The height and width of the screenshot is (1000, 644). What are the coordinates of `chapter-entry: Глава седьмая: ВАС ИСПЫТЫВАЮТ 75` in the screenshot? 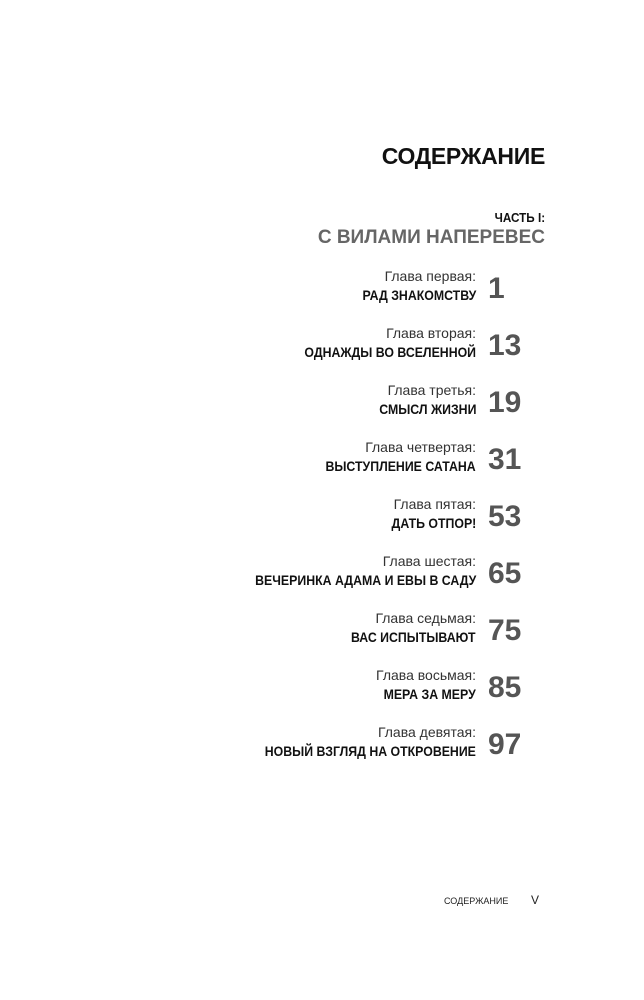 It's located at (322, 638).